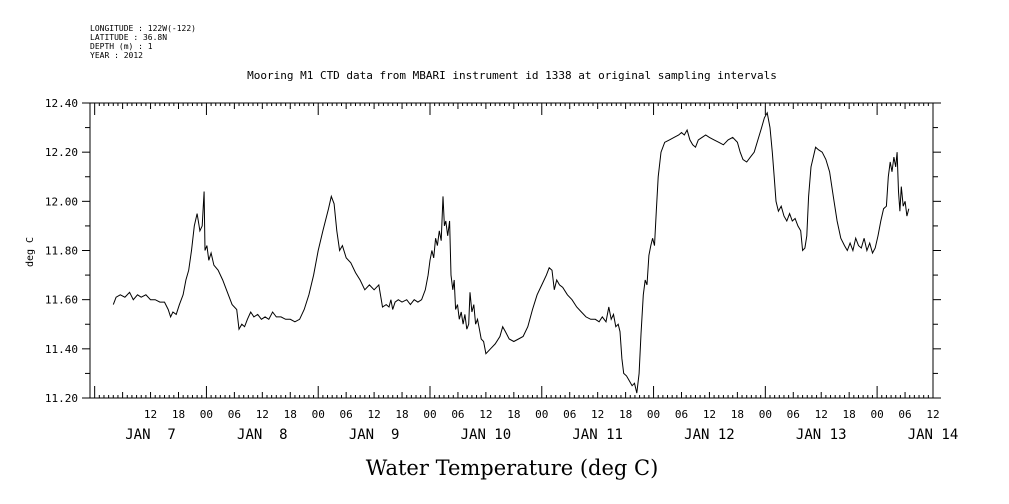  What do you see at coordinates (486, 435) in the screenshot?
I see `x-day-label: JAN 10` at bounding box center [486, 435].